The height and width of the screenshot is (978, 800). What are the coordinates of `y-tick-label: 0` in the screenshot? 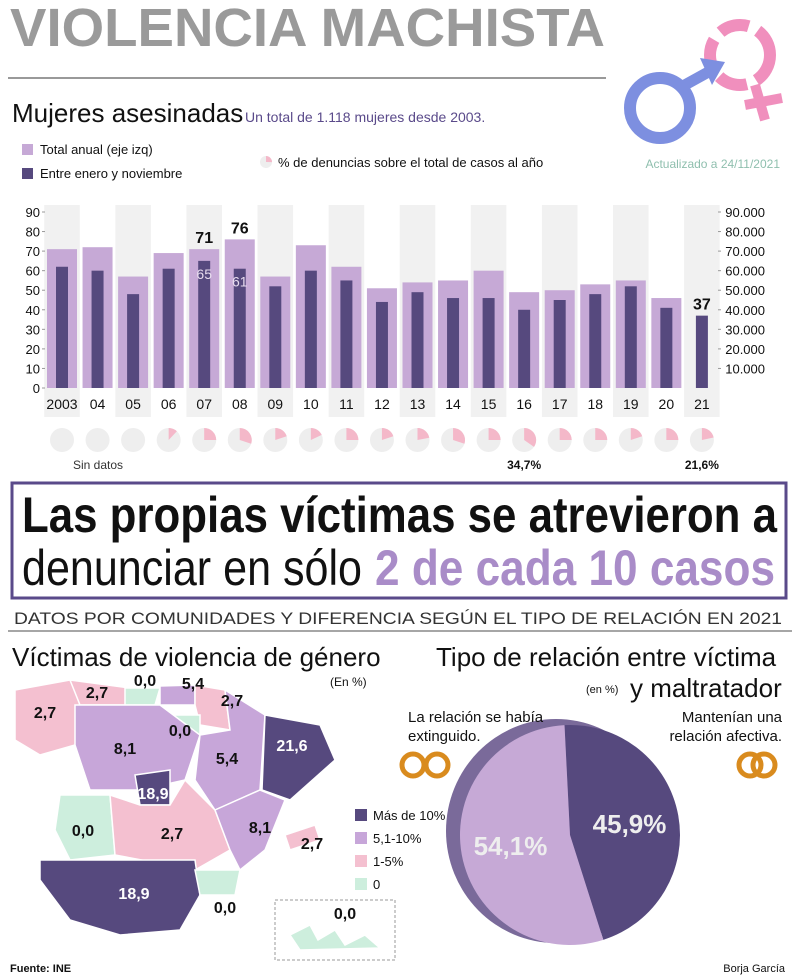 It's located at (36, 388).